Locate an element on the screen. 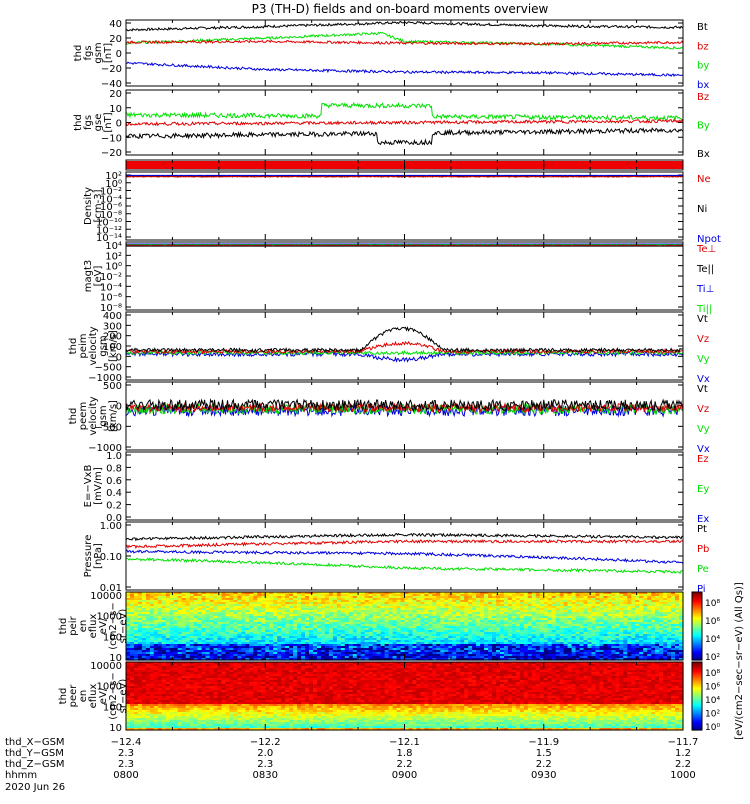 The image size is (750, 804). legend-bz: bz is located at coordinates (703, 46).